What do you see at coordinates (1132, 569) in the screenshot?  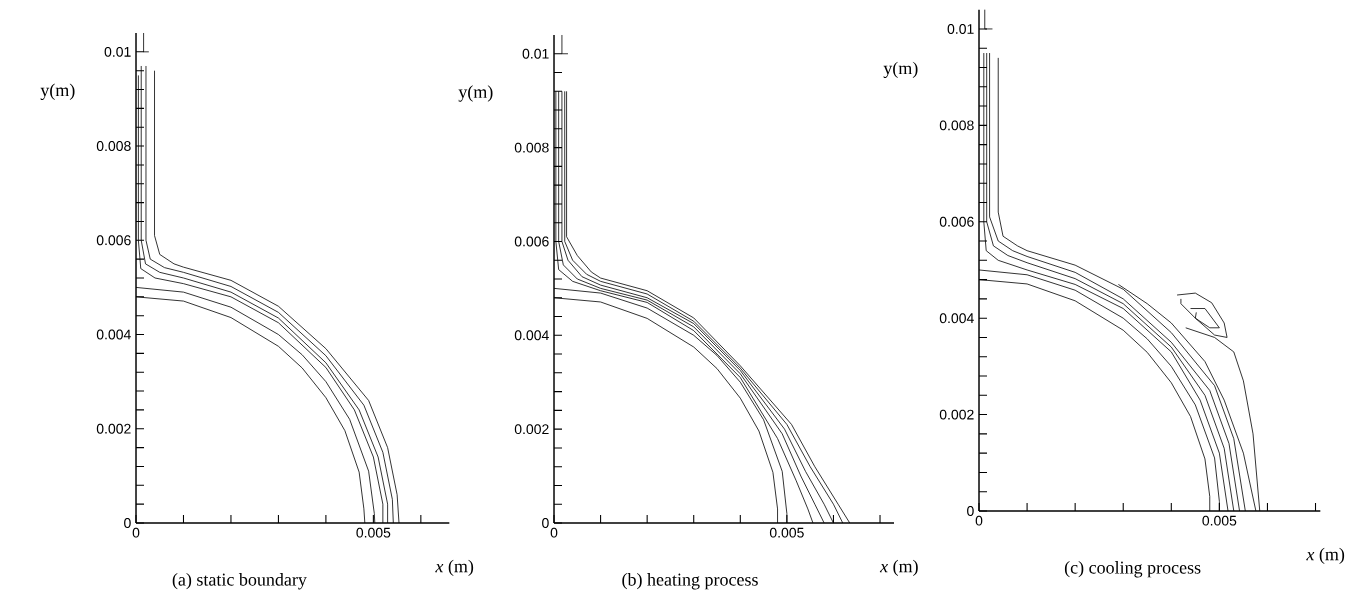 I see `text: (c) cooling process` at bounding box center [1132, 569].